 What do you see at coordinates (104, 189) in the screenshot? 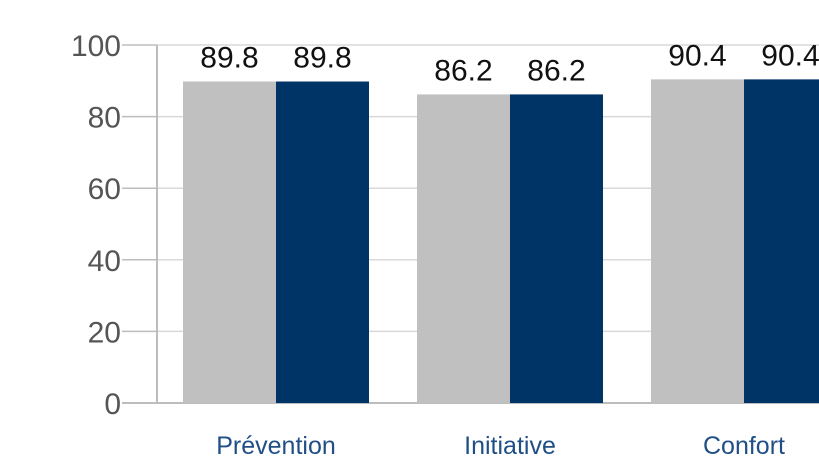
I see `y-tick-label: 60` at bounding box center [104, 189].